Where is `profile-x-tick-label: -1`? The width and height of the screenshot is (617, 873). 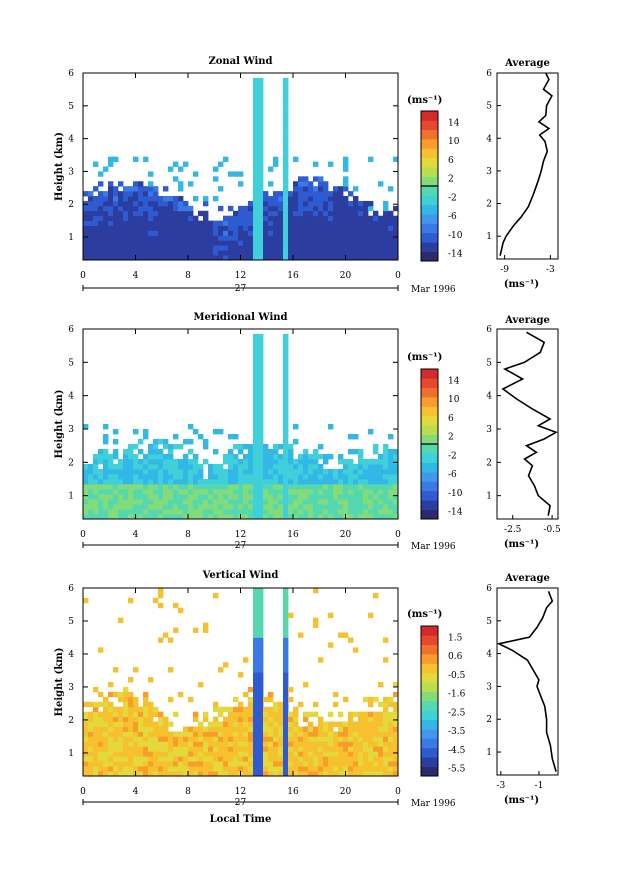 profile-x-tick-label: -1 is located at coordinates (539, 786).